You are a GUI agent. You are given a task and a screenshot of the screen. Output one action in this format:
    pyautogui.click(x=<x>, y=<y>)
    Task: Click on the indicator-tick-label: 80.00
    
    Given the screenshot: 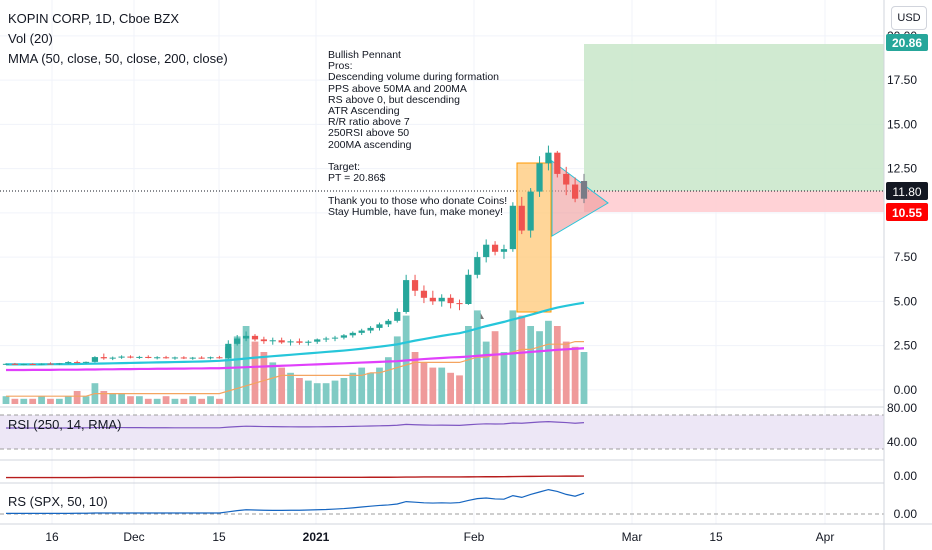 What is the action you would take?
    pyautogui.click(x=902, y=408)
    